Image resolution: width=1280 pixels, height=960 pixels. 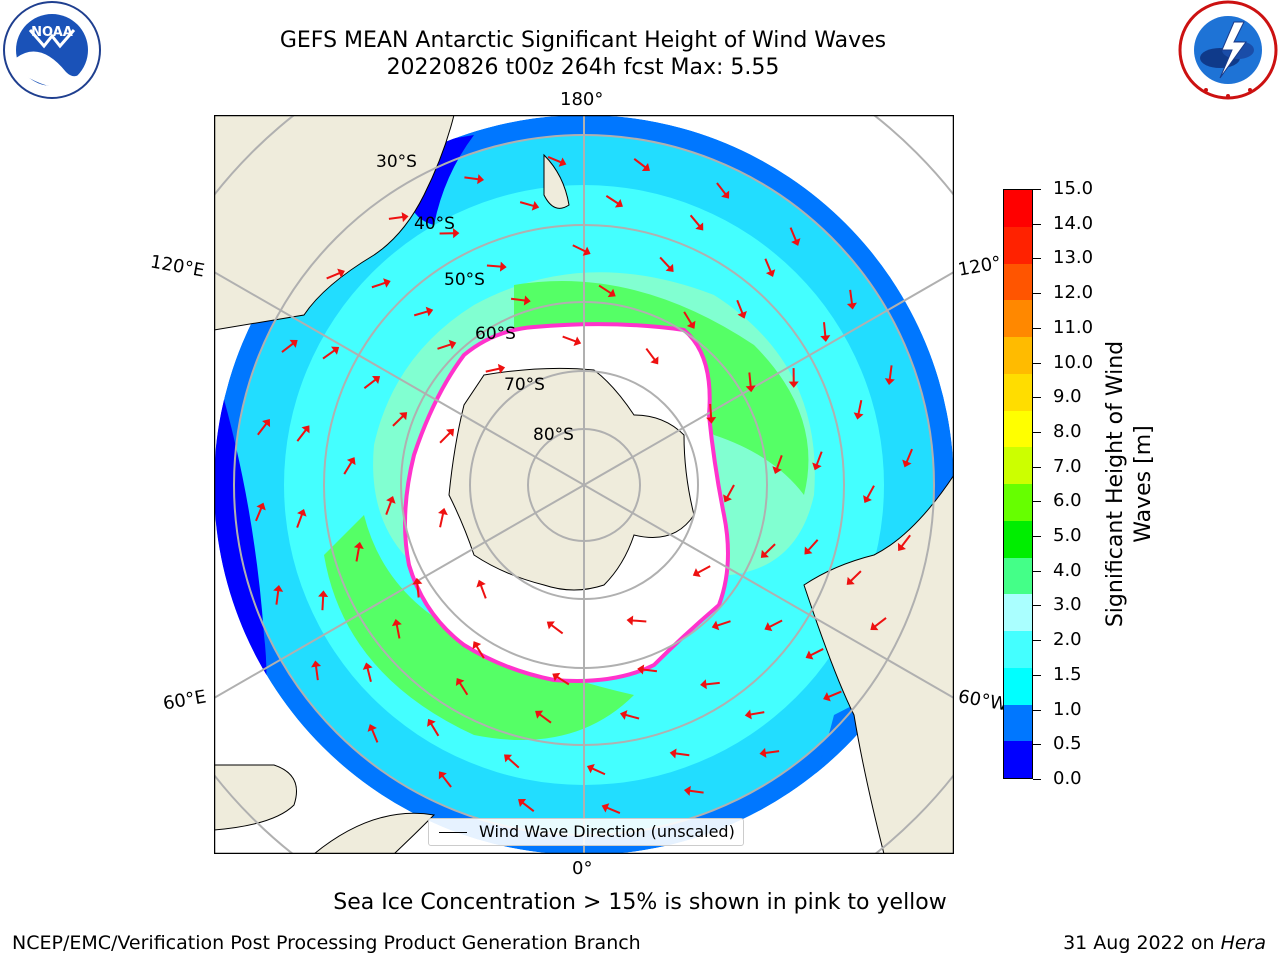 What do you see at coordinates (1067, 605) in the screenshot?
I see `colorbar-tick-label: 3.0` at bounding box center [1067, 605].